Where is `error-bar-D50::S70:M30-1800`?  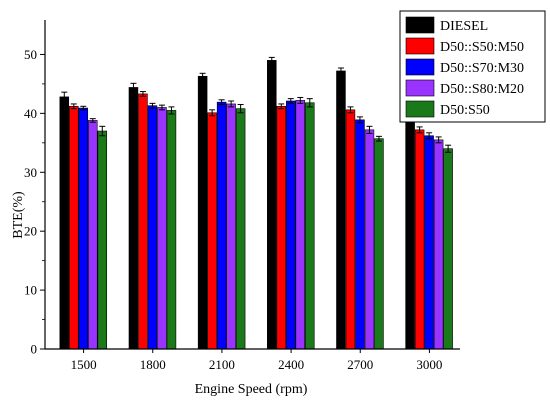 error-bar-D50::S70:M30-1800 is located at coordinates (152, 105).